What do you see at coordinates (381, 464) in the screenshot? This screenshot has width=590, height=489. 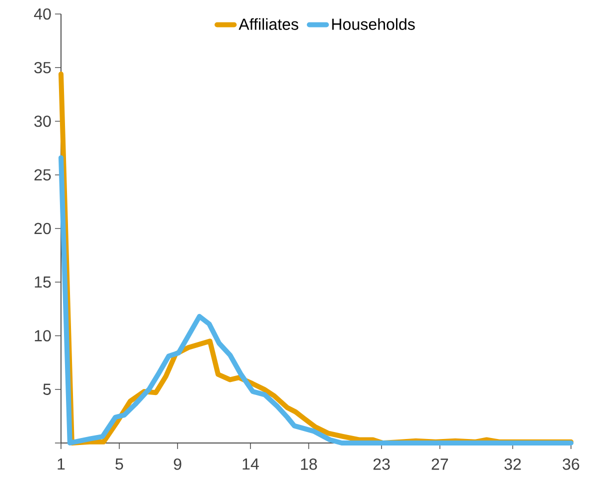 I see `x-tick-label: 23` at bounding box center [381, 464].